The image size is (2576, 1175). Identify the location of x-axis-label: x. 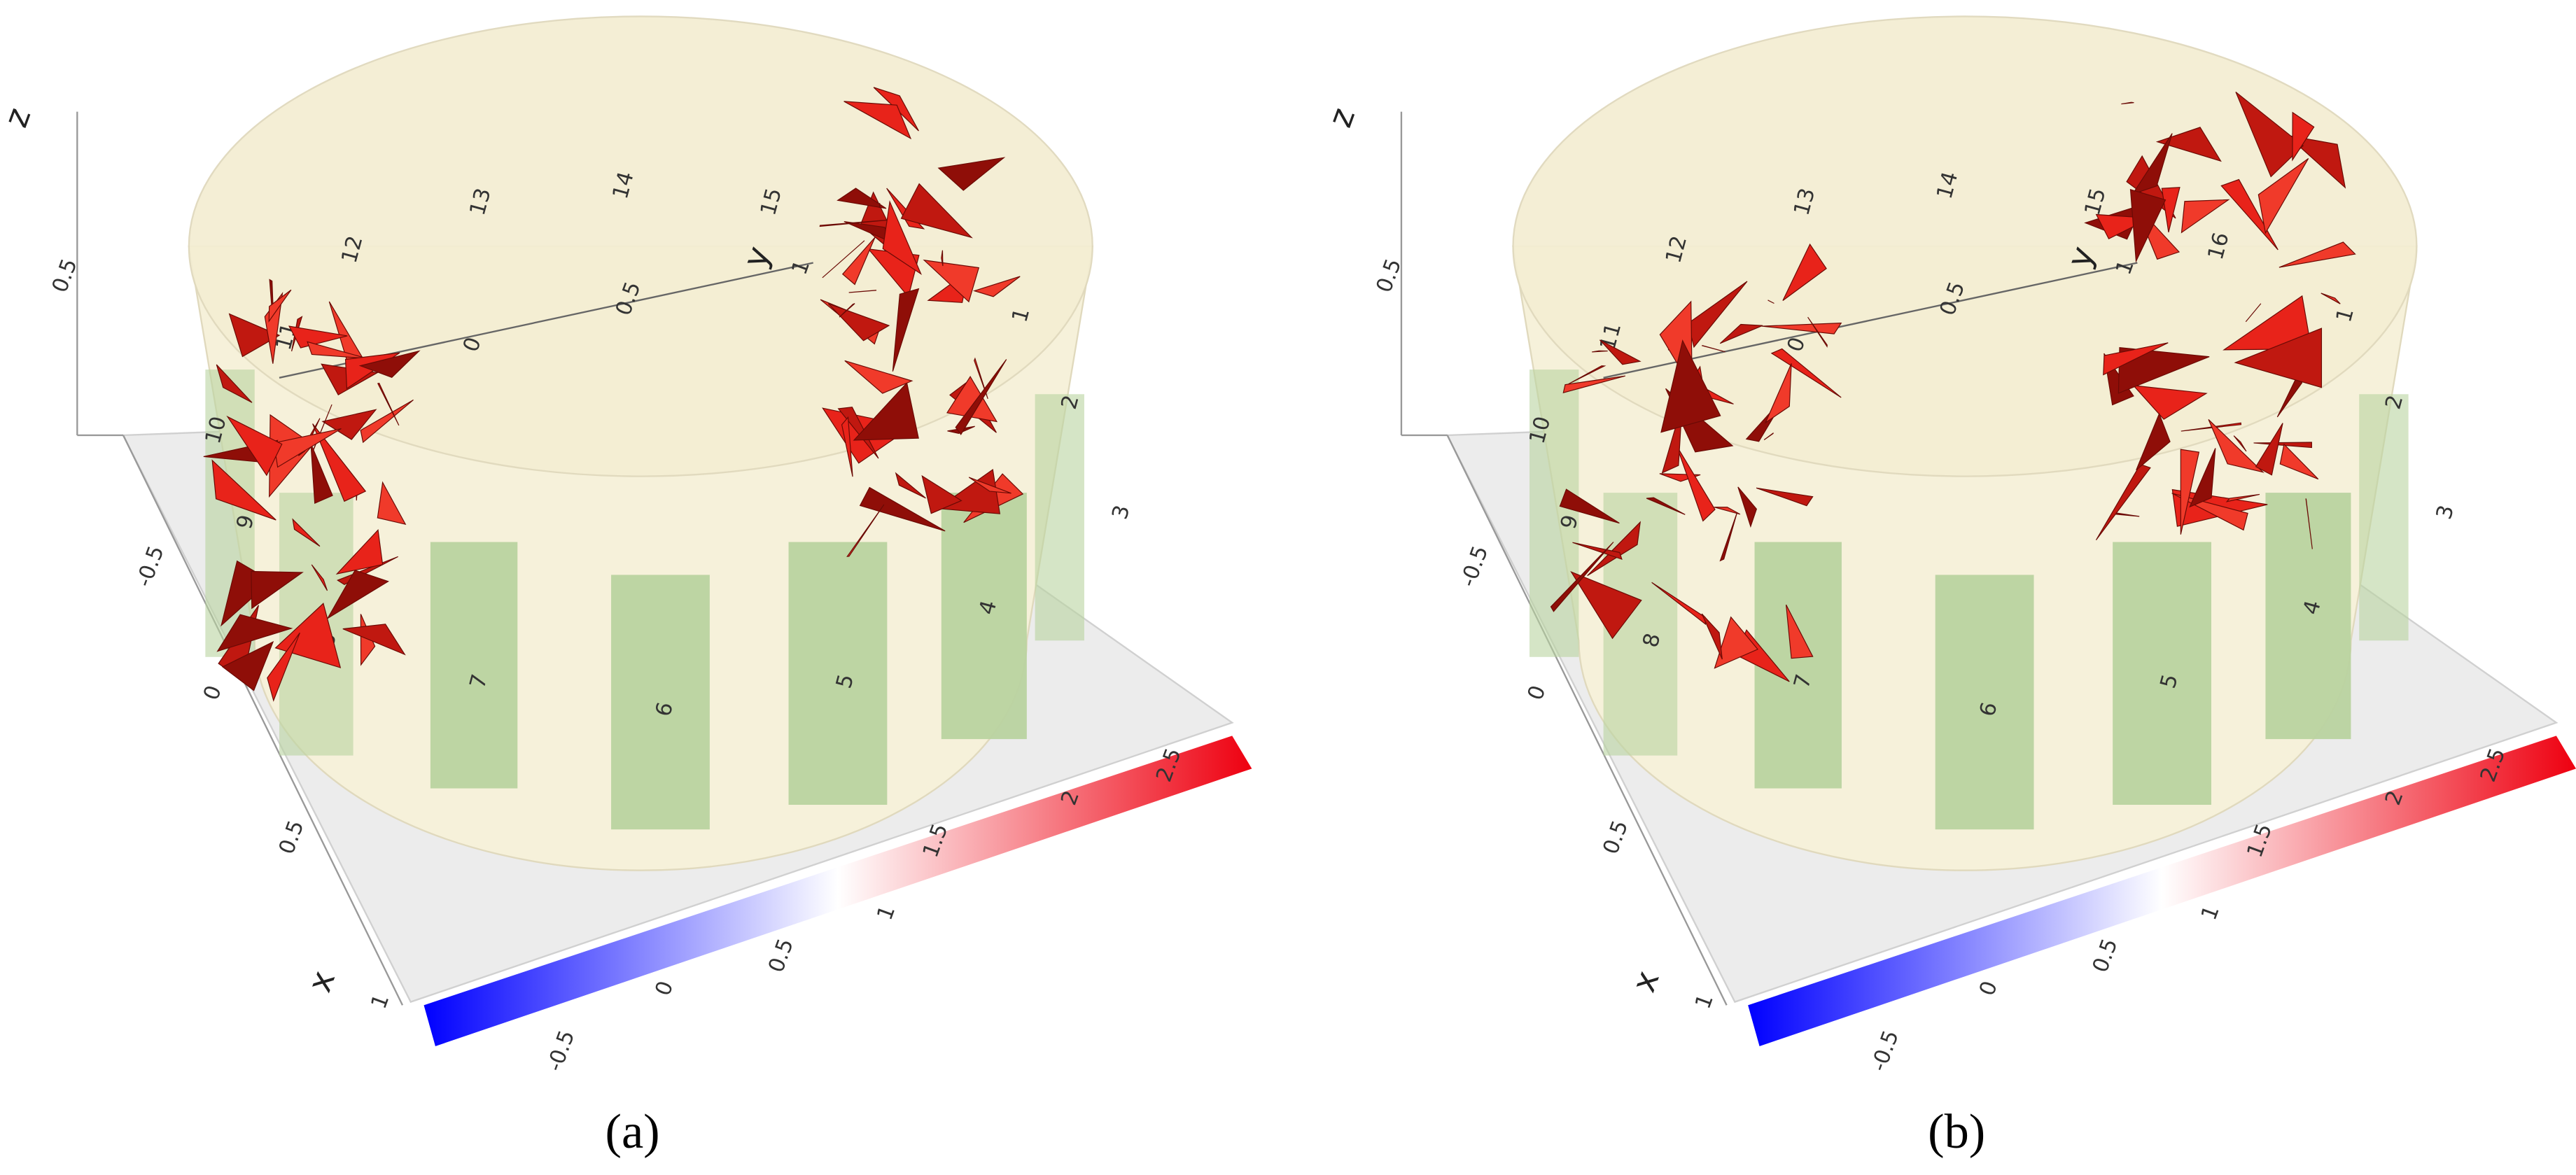
(321, 981).